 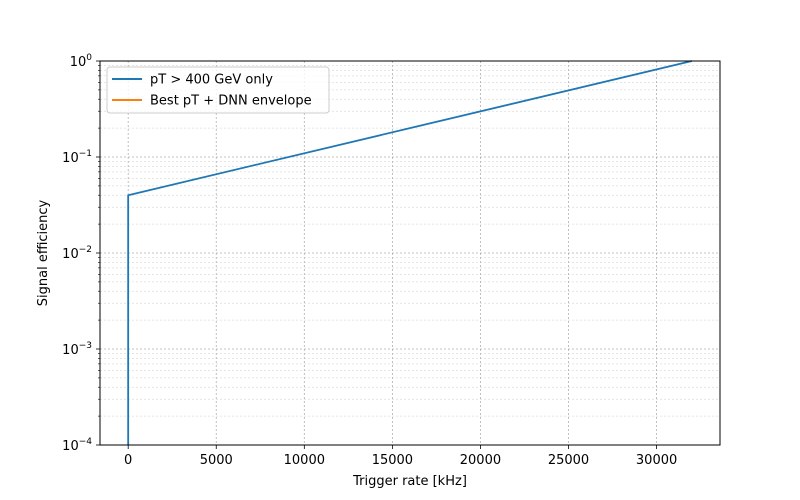 I want to click on legend-box, so click(x=218, y=90).